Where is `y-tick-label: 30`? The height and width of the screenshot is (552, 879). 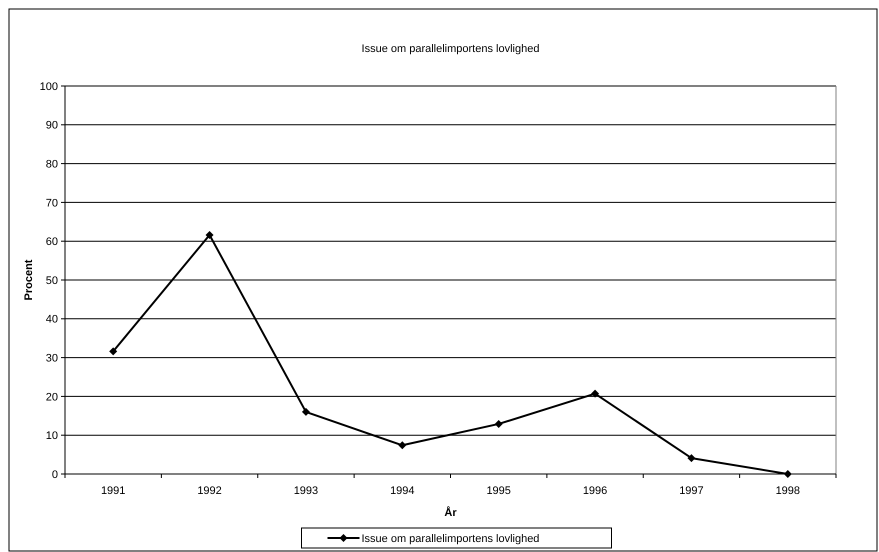
y-tick-label: 30 is located at coordinates (52, 358).